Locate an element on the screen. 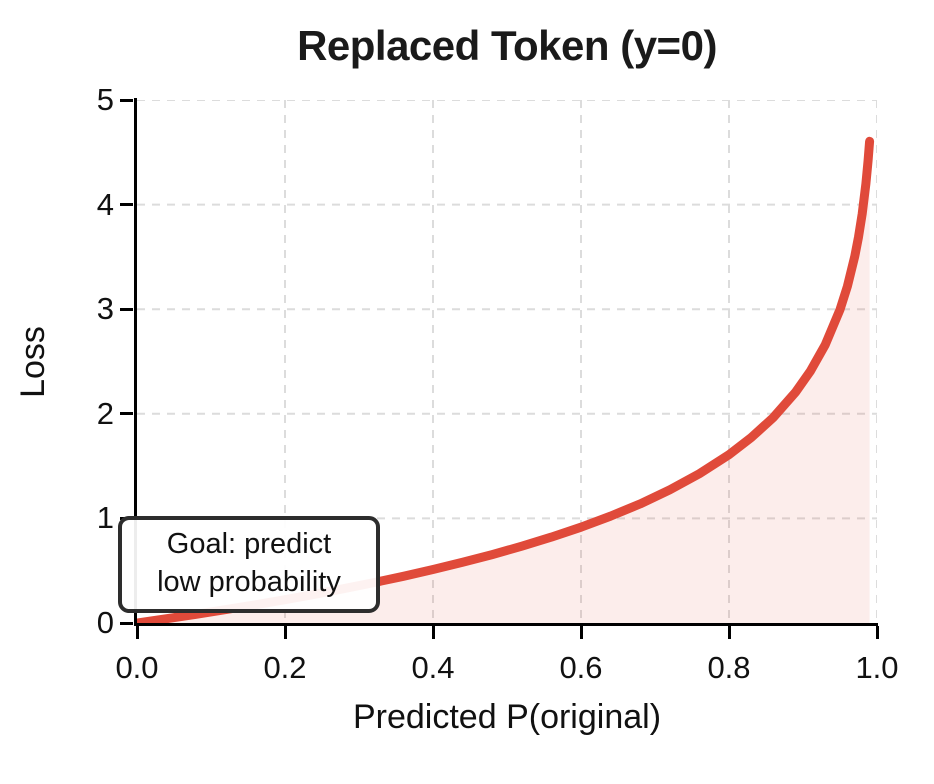 The image size is (934, 784). x-axis-spine is located at coordinates (506, 624).